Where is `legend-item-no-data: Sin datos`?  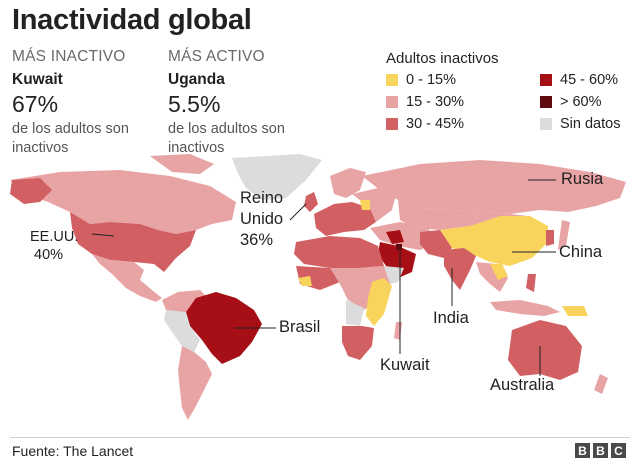
legend-item-no-data: Sin datos is located at coordinates (580, 124).